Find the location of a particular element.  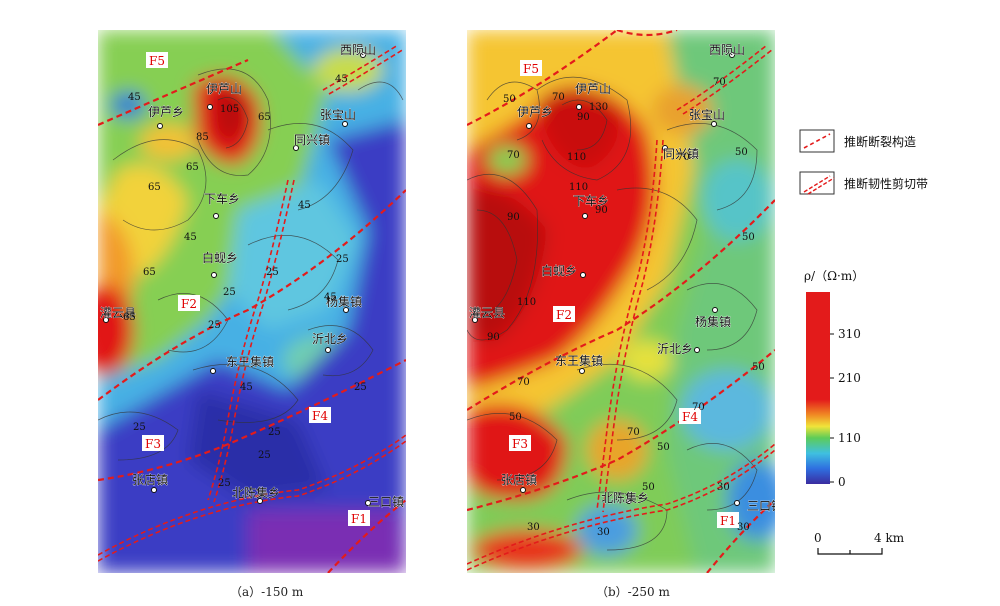

caption-b: （b）-250 m is located at coordinates (633, 592).